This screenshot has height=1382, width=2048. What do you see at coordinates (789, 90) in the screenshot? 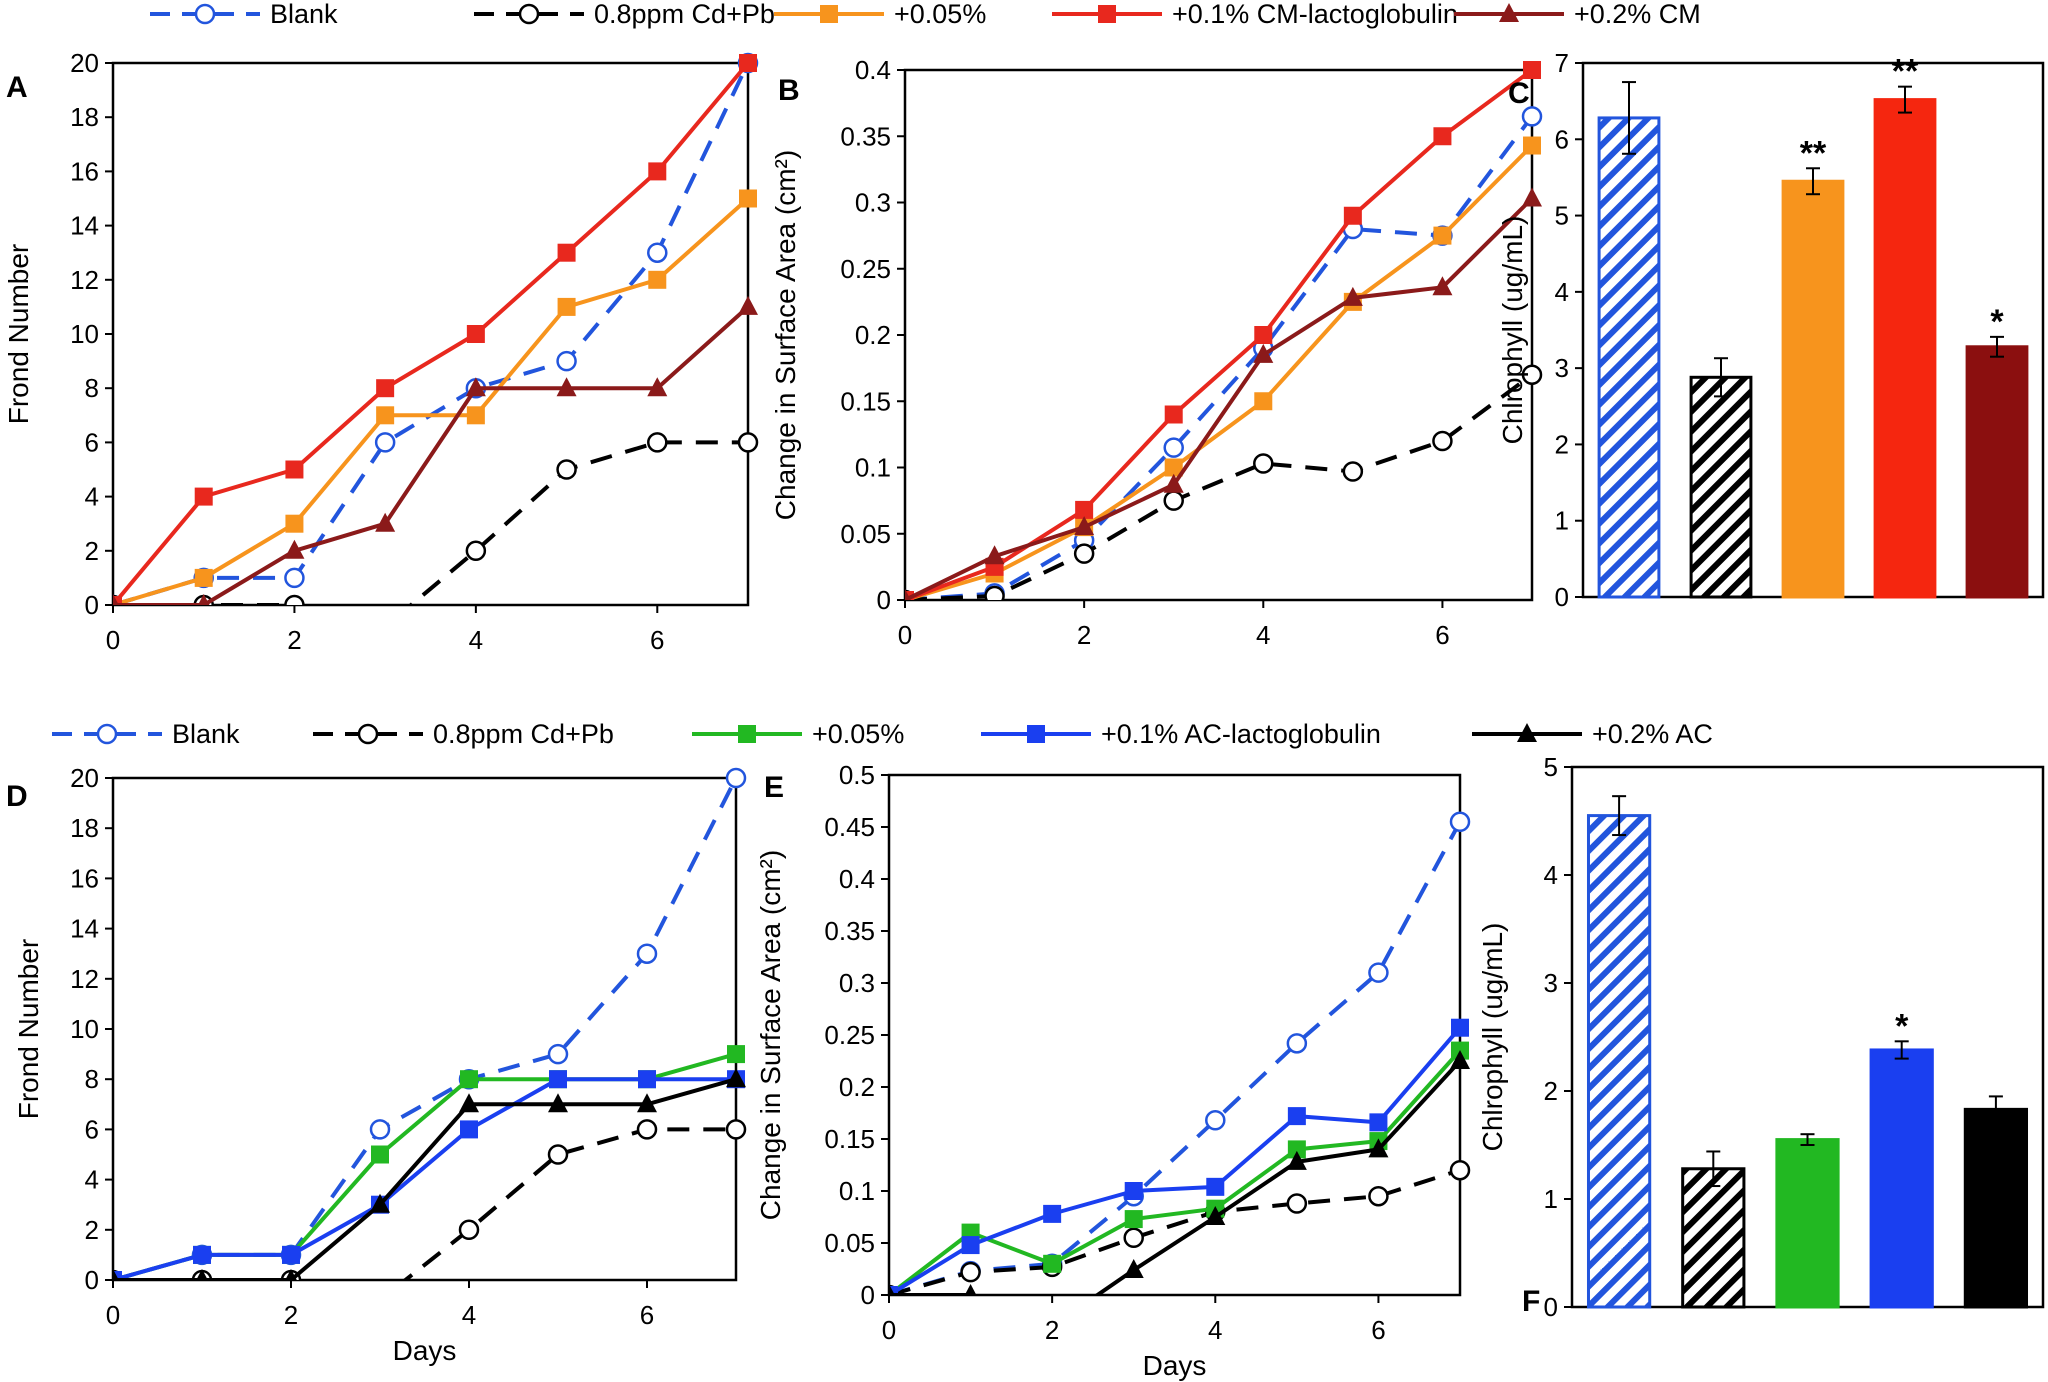
I see `panel-letter: B` at bounding box center [789, 90].